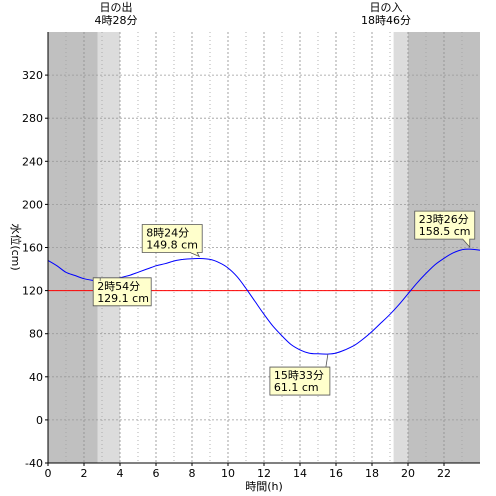  I want to click on x-tick-label: 12, so click(264, 473).